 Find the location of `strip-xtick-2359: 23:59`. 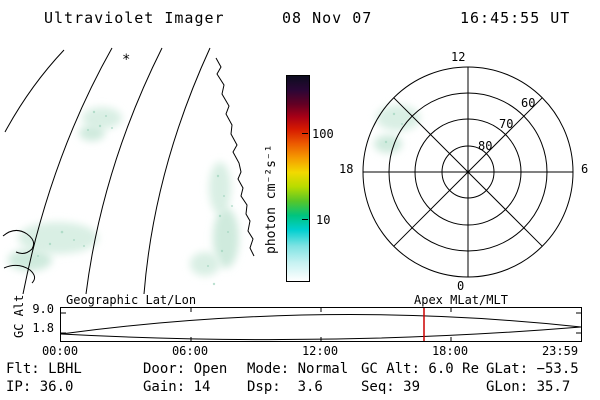

strip-xtick-2359: 23:59 is located at coordinates (560, 351).